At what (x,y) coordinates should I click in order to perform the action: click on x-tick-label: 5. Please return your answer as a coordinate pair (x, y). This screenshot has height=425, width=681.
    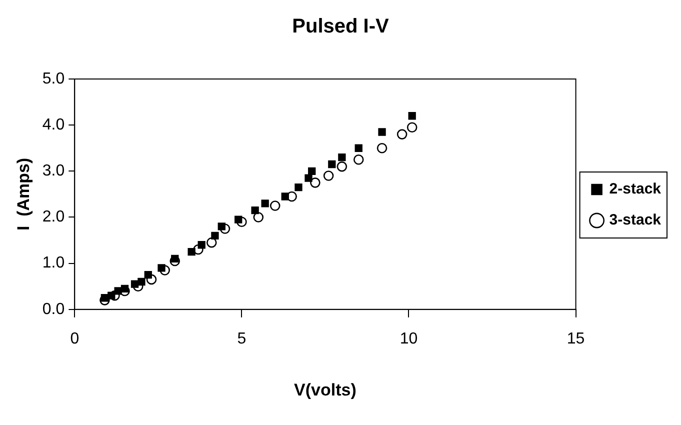
    Looking at the image, I should click on (241, 339).